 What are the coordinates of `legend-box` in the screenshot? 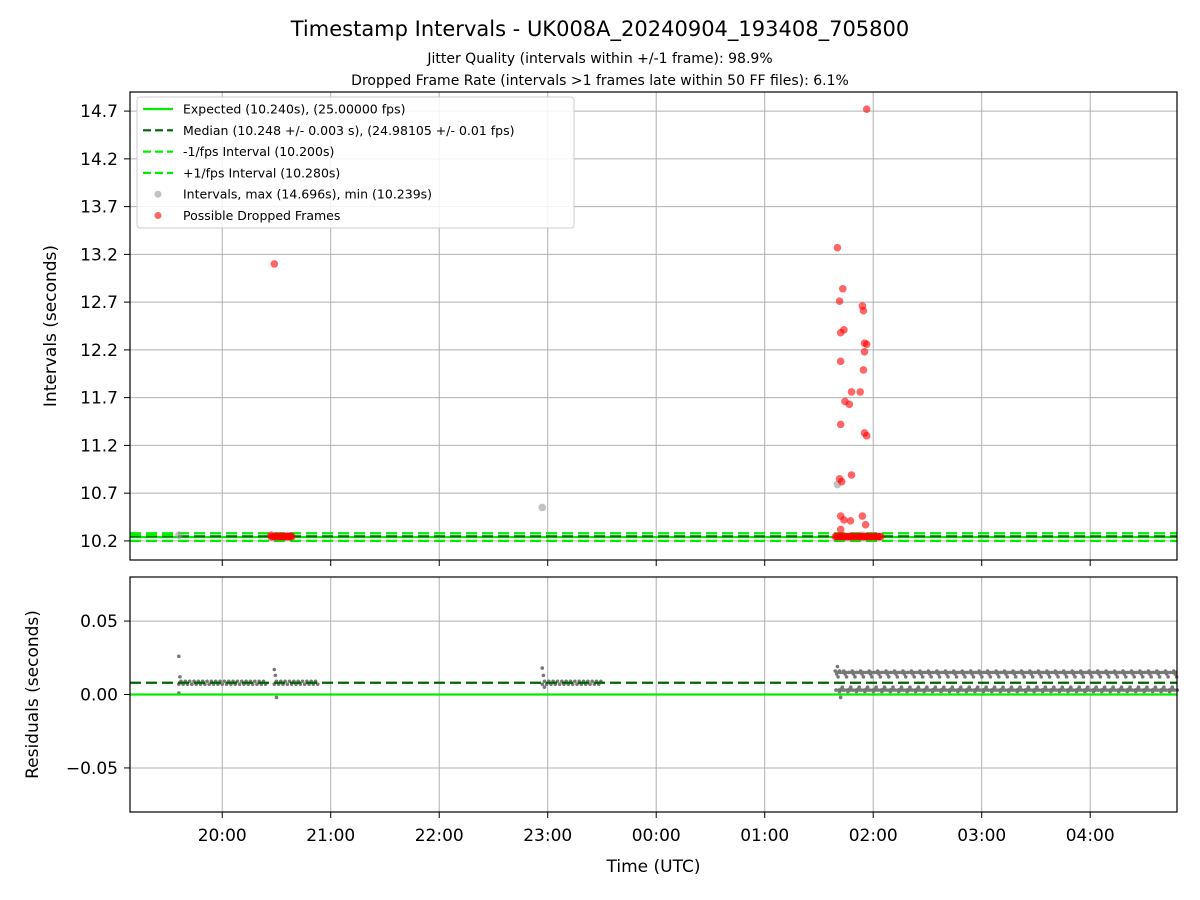 It's located at (355, 162).